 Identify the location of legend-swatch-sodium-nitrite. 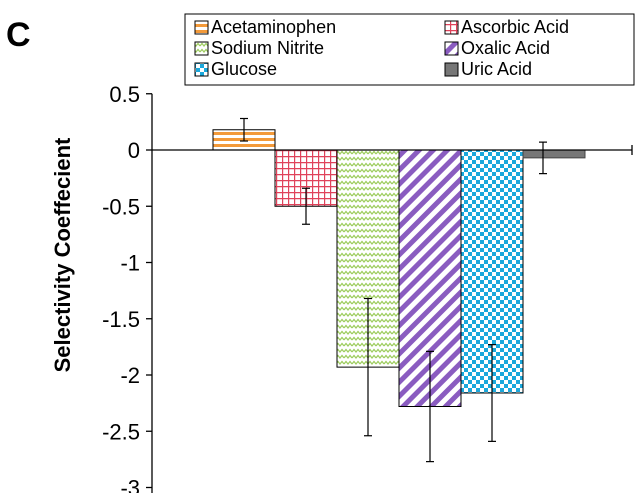
(201, 48).